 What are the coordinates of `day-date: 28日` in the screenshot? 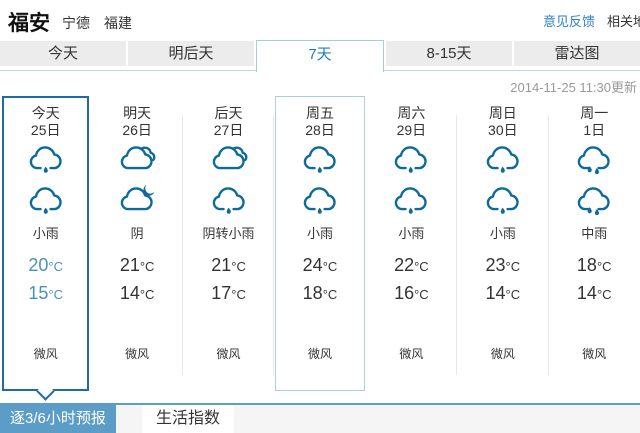 It's located at (320, 130).